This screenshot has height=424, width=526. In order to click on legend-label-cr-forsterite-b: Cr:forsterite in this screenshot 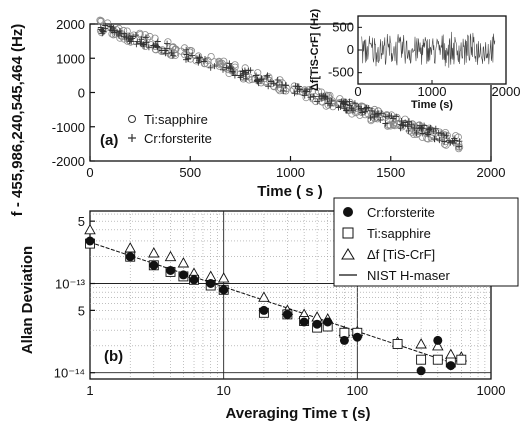, I will do `click(401, 212)`.